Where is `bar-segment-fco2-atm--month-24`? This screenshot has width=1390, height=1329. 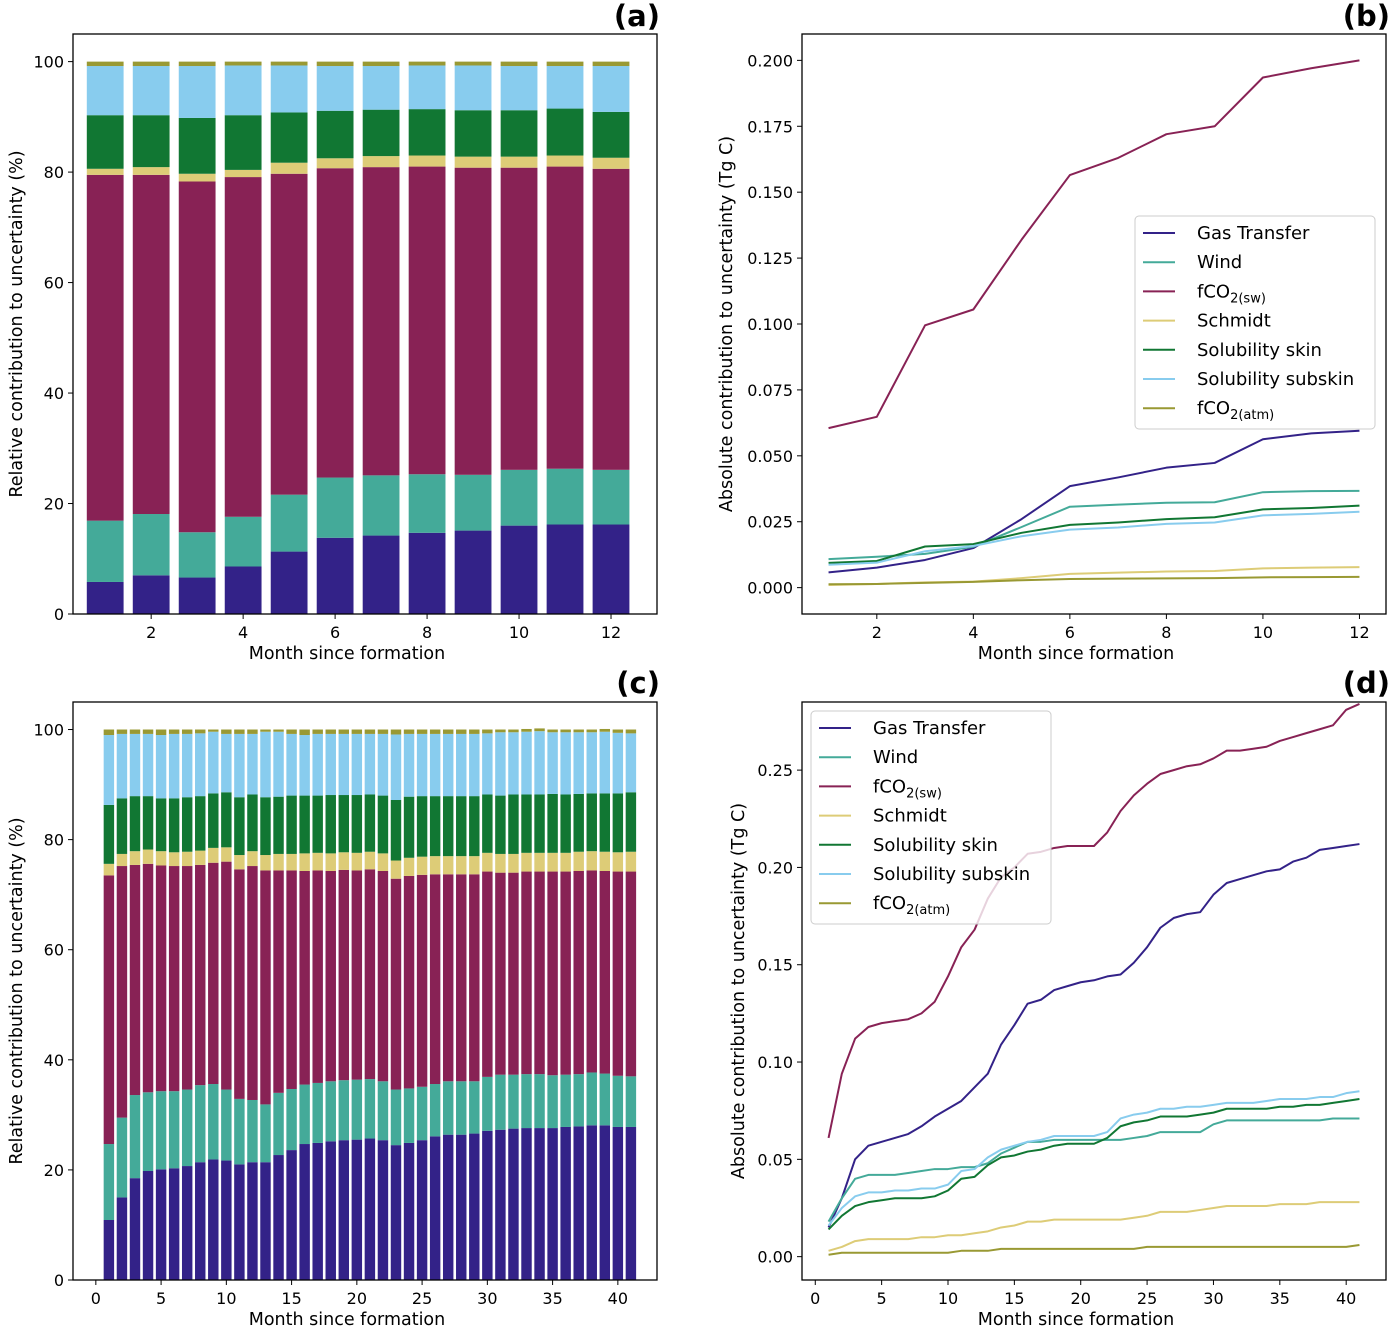
bar-segment-fco2-atm--month-24 is located at coordinates (409, 731).